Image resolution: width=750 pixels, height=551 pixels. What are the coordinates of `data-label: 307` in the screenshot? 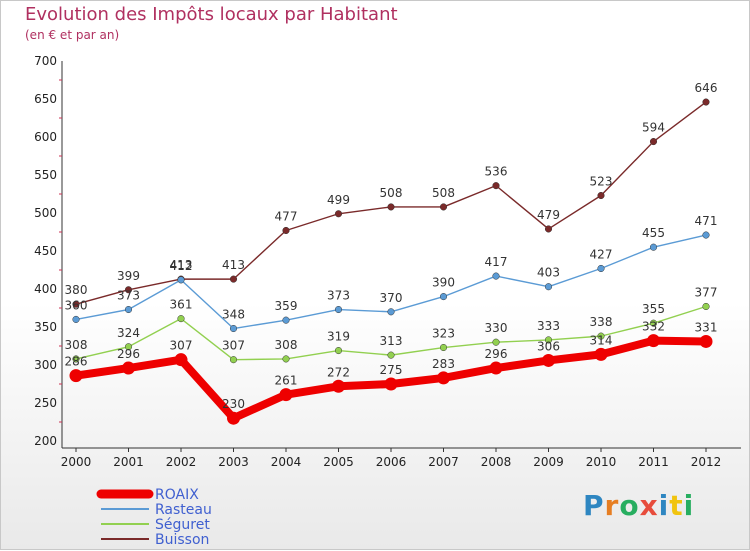 It's located at (233, 346).